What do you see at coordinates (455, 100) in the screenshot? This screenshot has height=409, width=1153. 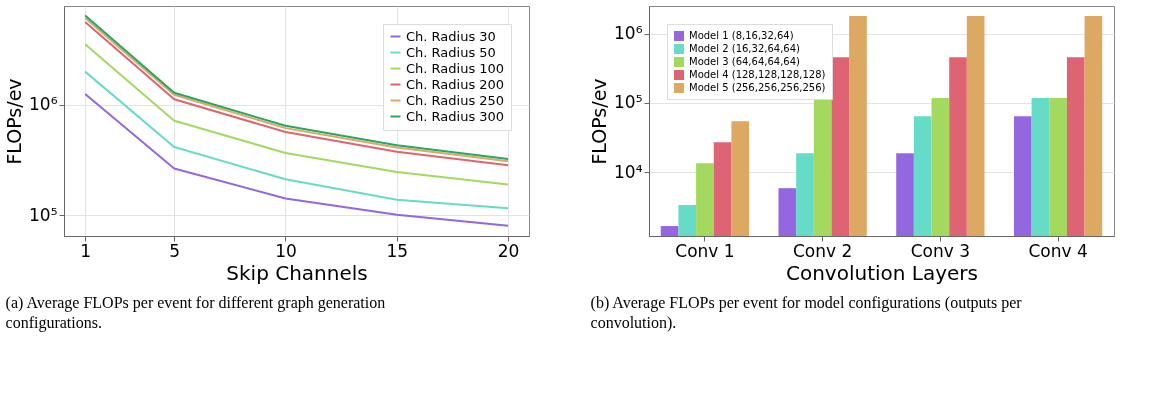 I see `legend-label: Ch. Radius 250` at bounding box center [455, 100].